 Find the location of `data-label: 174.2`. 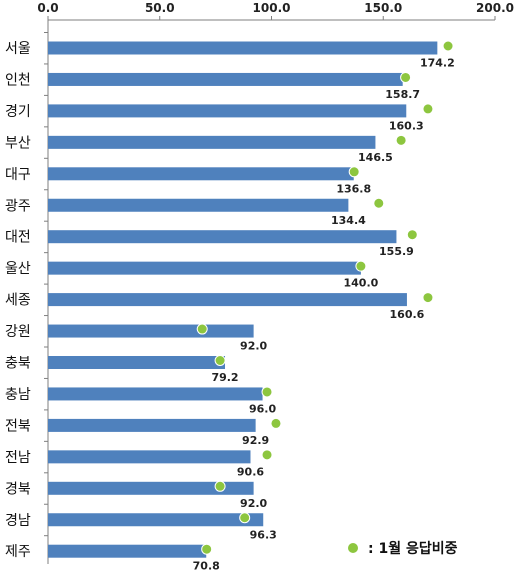

data-label: 174.2 is located at coordinates (437, 63).